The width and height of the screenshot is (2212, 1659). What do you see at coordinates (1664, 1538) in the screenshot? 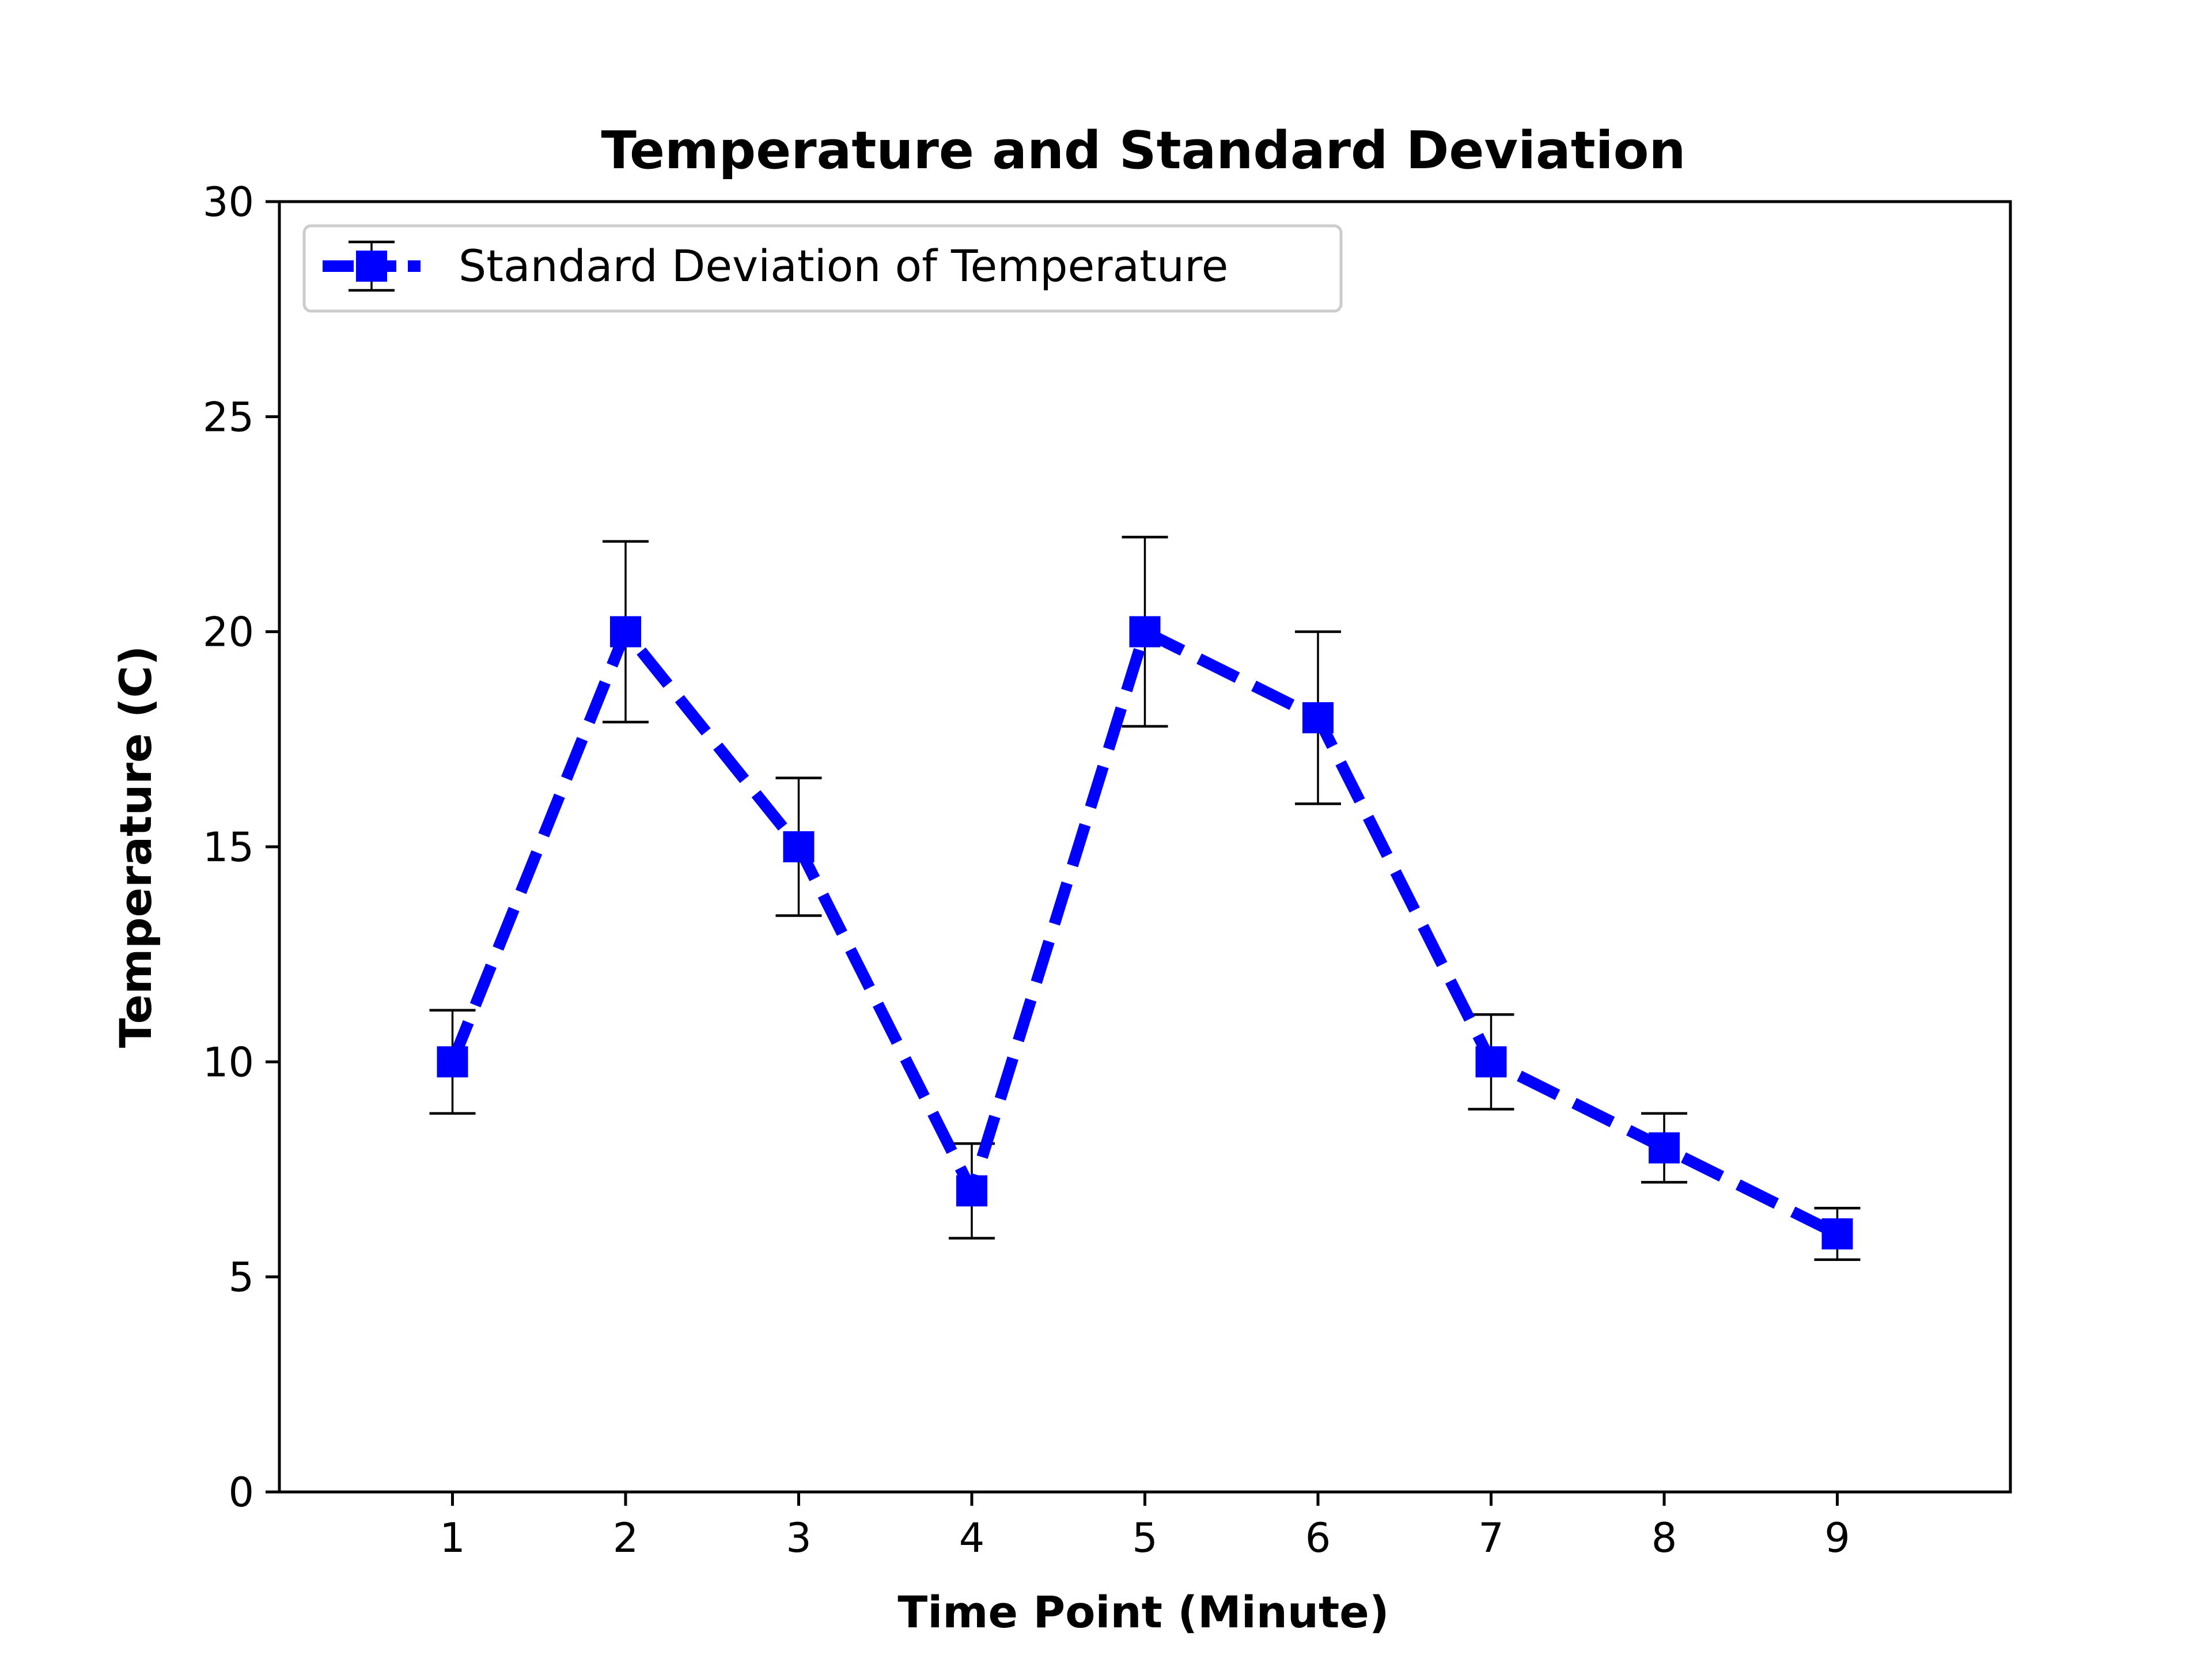
I see `x-tick-label: 8` at bounding box center [1664, 1538].